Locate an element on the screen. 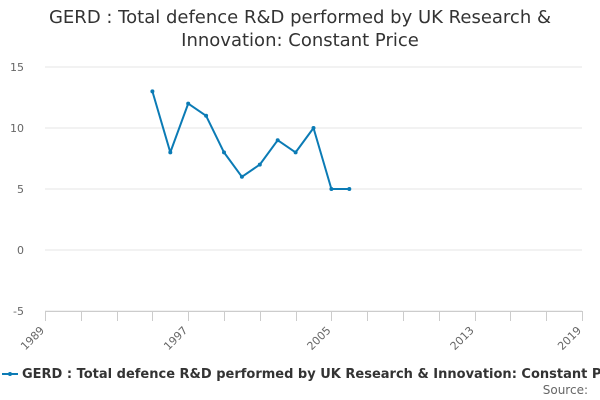 This screenshot has height=400, width=600. x-tick-label: 2005 is located at coordinates (319, 338).